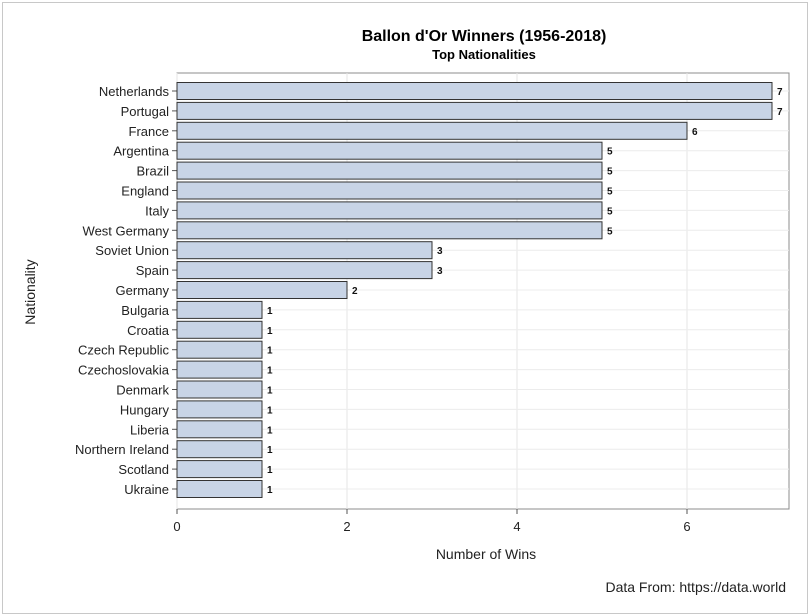 This screenshot has height=616, width=810. What do you see at coordinates (176, 526) in the screenshot?
I see `x-tick-label: 0` at bounding box center [176, 526].